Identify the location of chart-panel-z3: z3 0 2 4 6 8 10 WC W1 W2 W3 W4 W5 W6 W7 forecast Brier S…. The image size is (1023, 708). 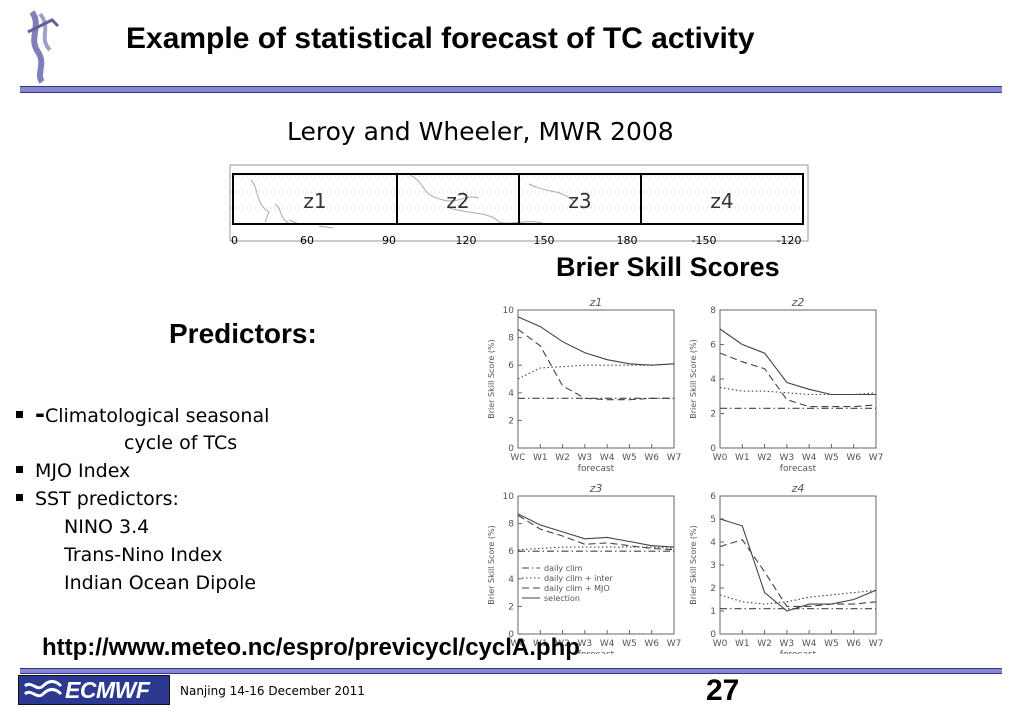
(584, 568).